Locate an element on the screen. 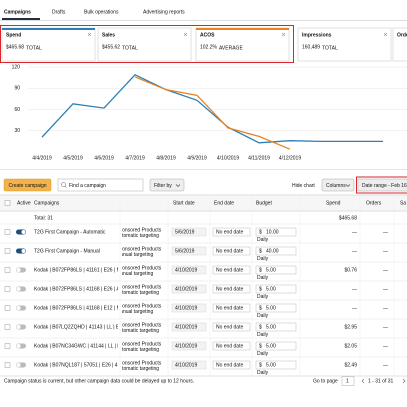 The height and width of the screenshot is (407, 407). date-range-button is located at coordinates (382, 185).